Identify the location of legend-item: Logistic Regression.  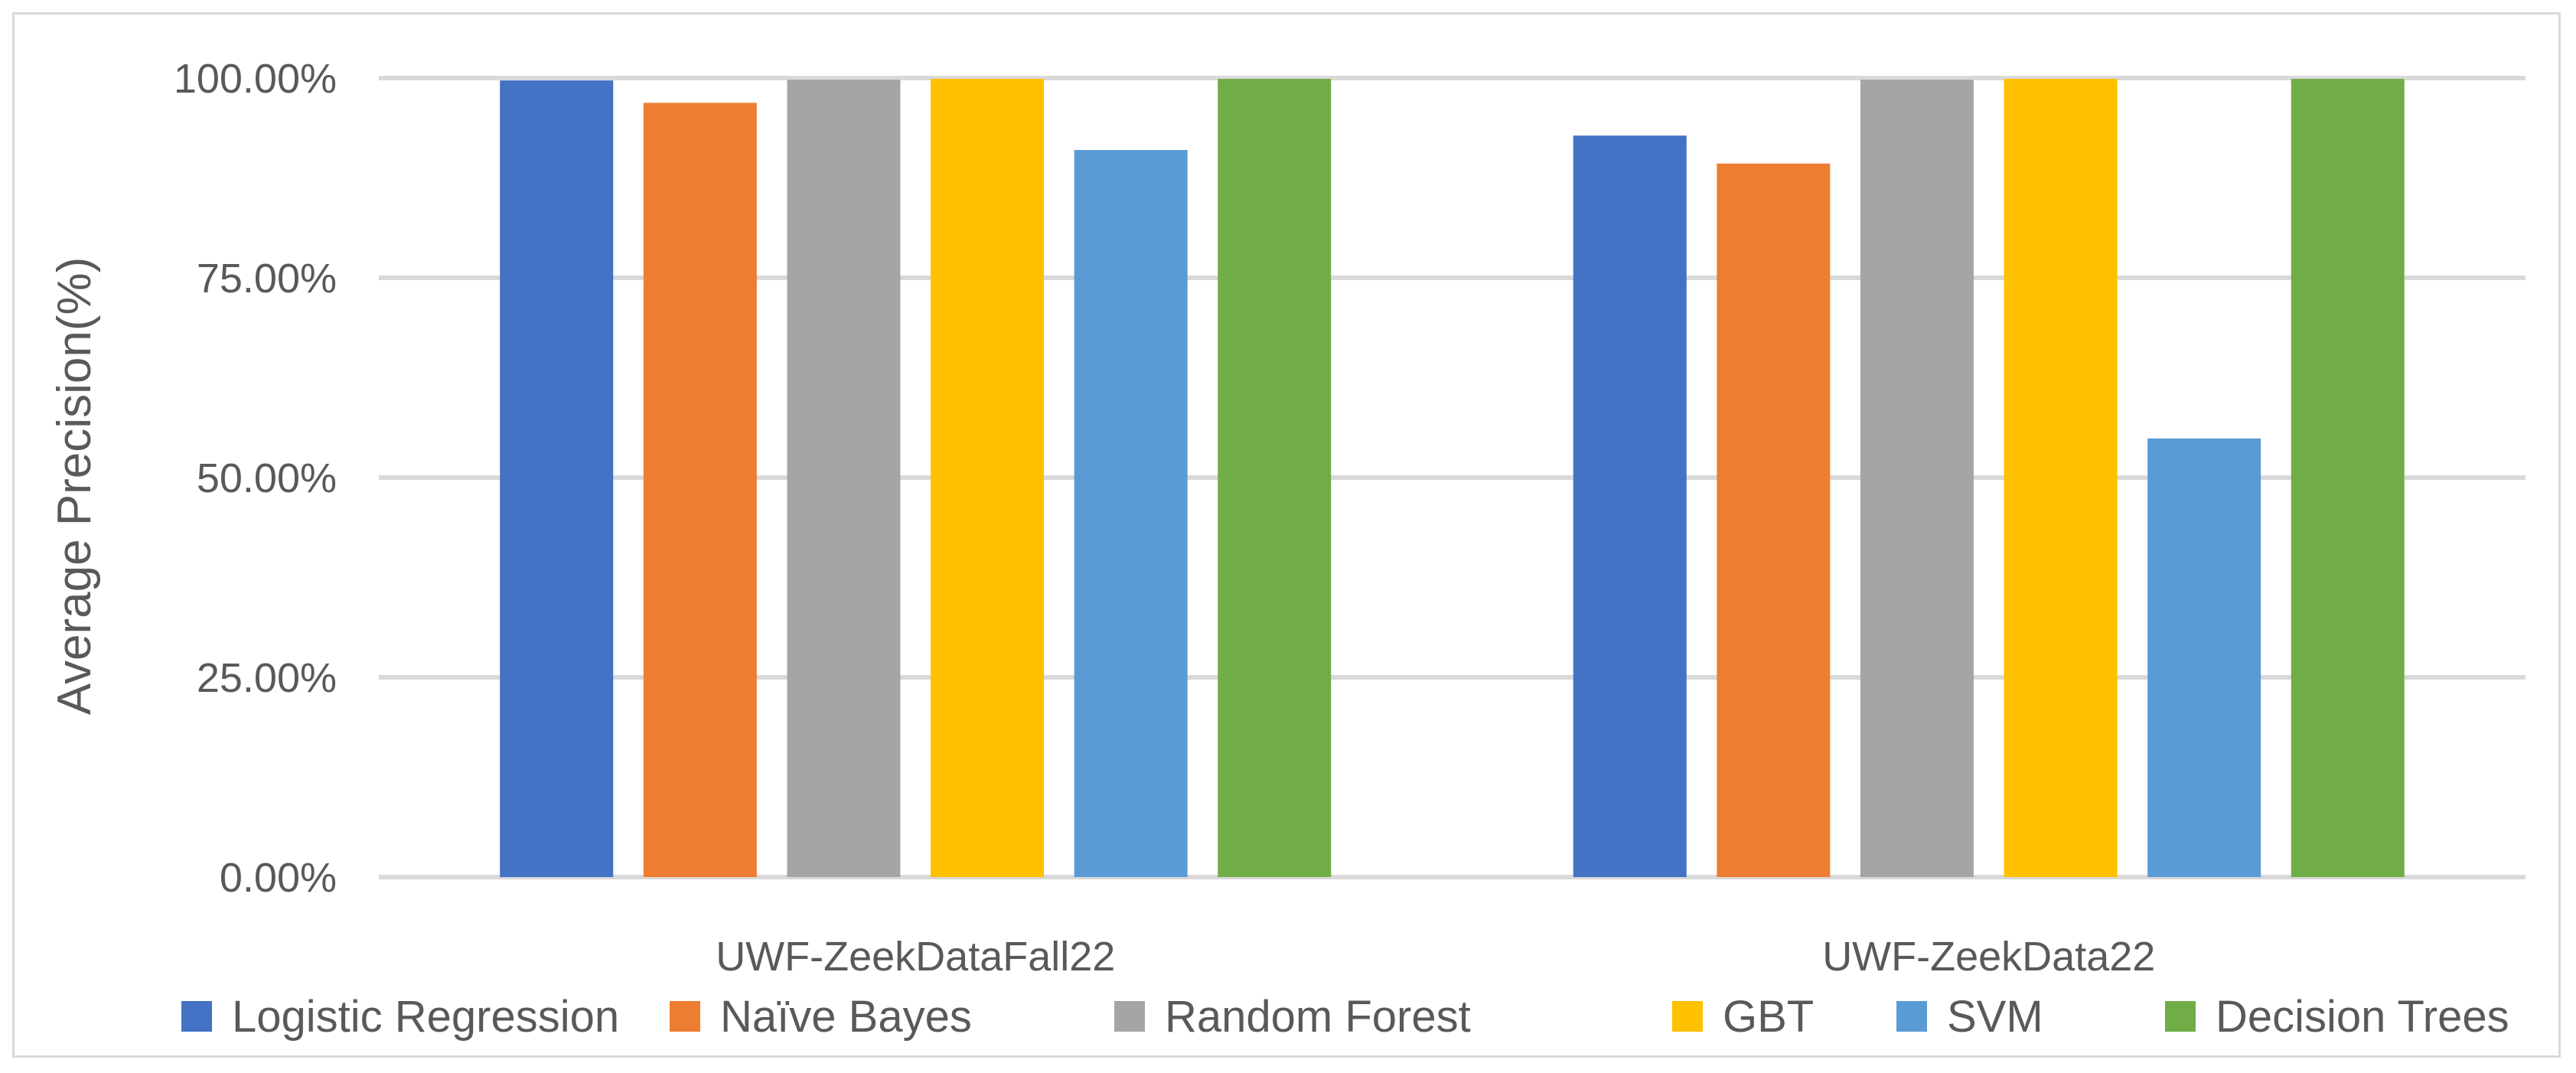
(400, 1017).